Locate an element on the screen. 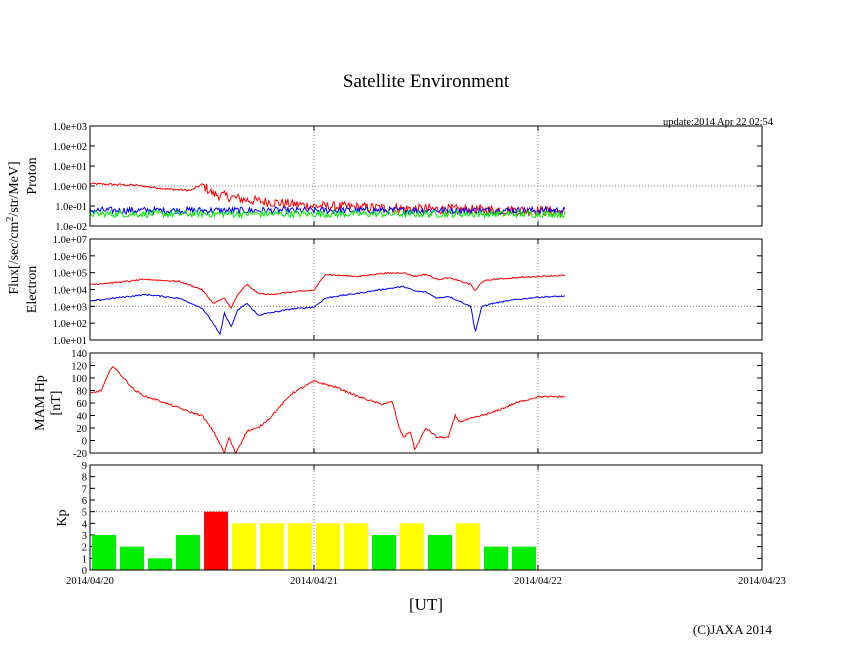 The height and width of the screenshot is (655, 846). kp-frame is located at coordinates (426, 517).